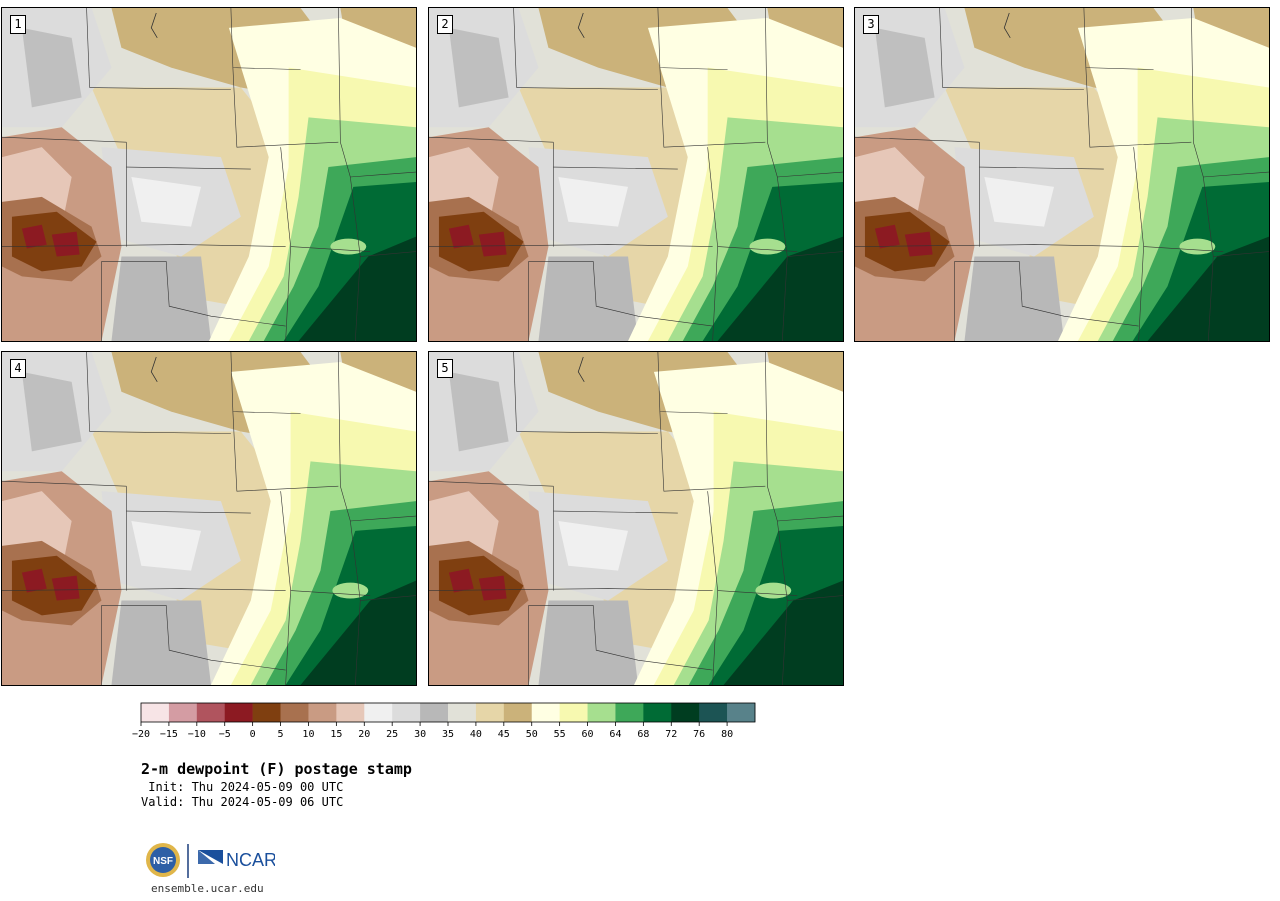 This screenshot has height=901, width=1280. I want to click on panel-number: 3, so click(871, 24).